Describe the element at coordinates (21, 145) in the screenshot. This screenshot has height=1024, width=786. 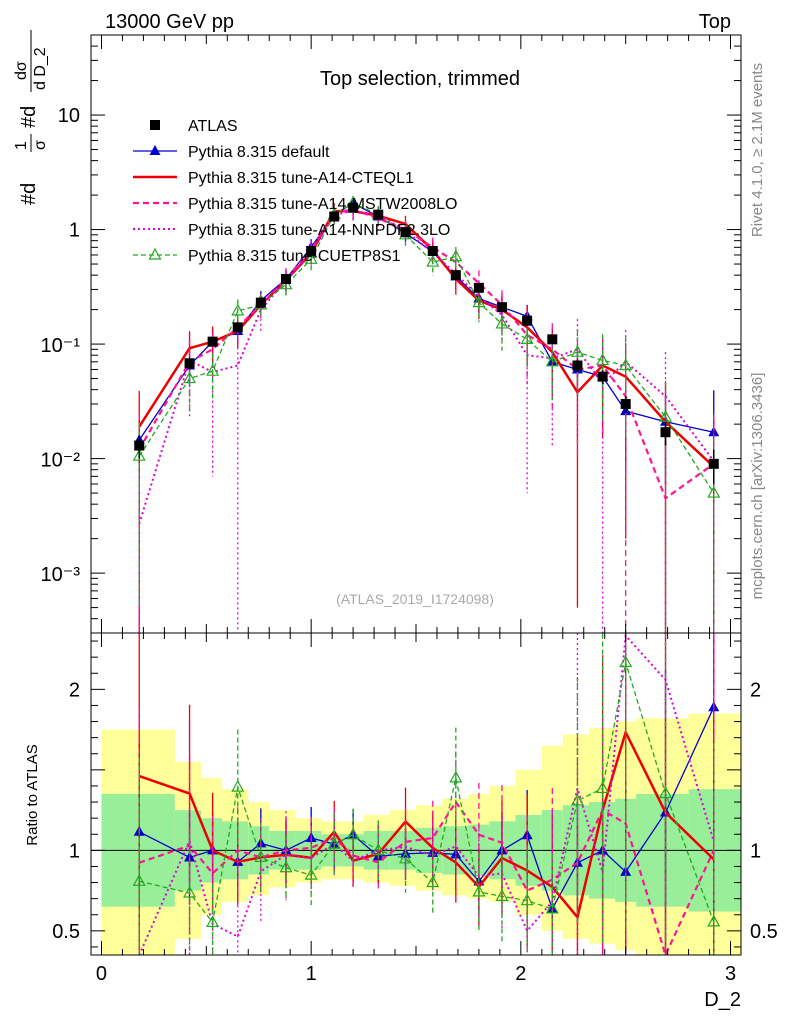
I see `ylabel-one: 1` at that location.